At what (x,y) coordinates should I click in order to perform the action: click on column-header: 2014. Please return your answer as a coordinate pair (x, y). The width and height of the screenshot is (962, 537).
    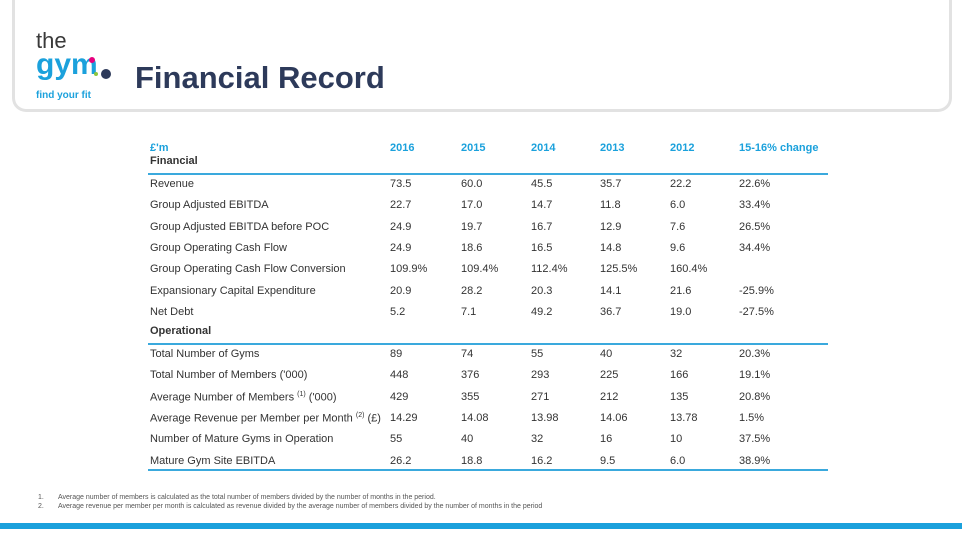
    Looking at the image, I should click on (543, 148).